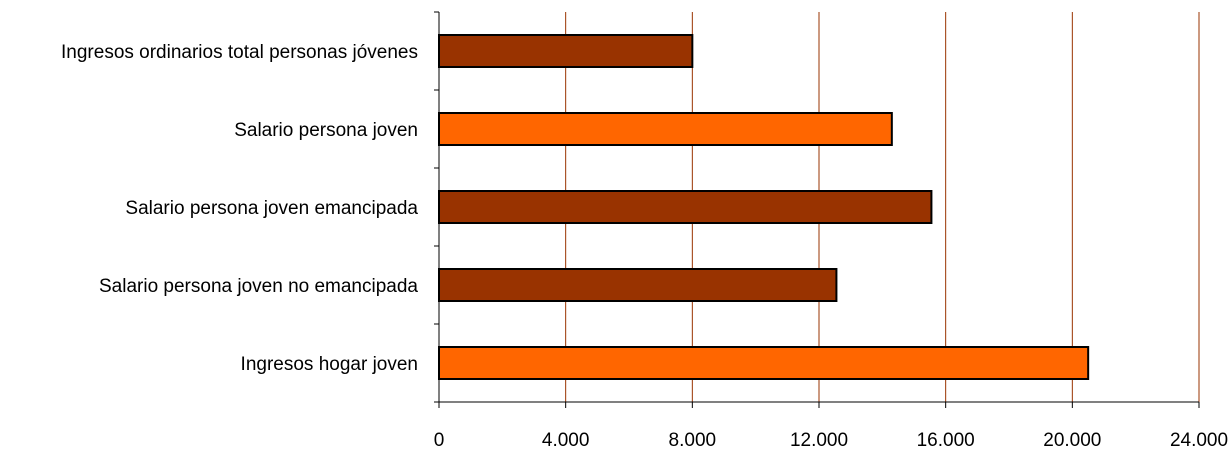  What do you see at coordinates (1072, 440) in the screenshot?
I see `x-tick-label: 20.000` at bounding box center [1072, 440].